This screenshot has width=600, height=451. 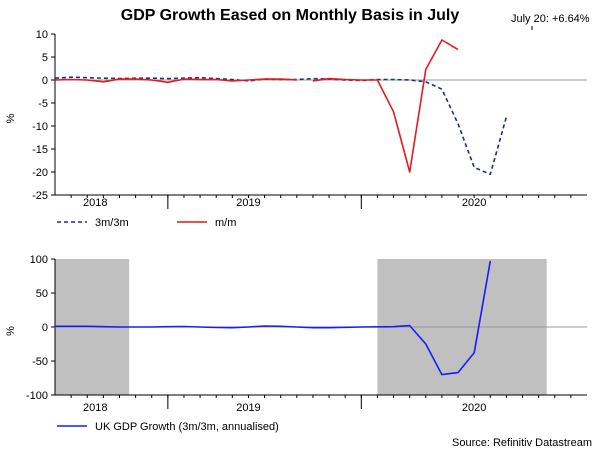 I want to click on bottom-legend: UK GDP Growth (3m/3m, annualised), so click(x=168, y=427).